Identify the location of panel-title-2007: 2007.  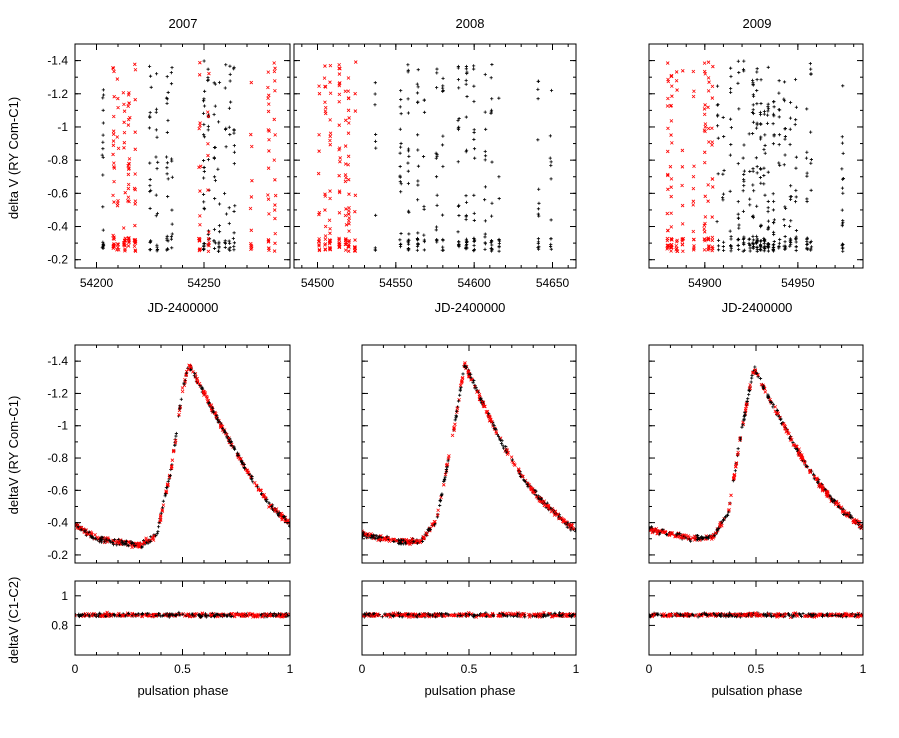
(183, 23).